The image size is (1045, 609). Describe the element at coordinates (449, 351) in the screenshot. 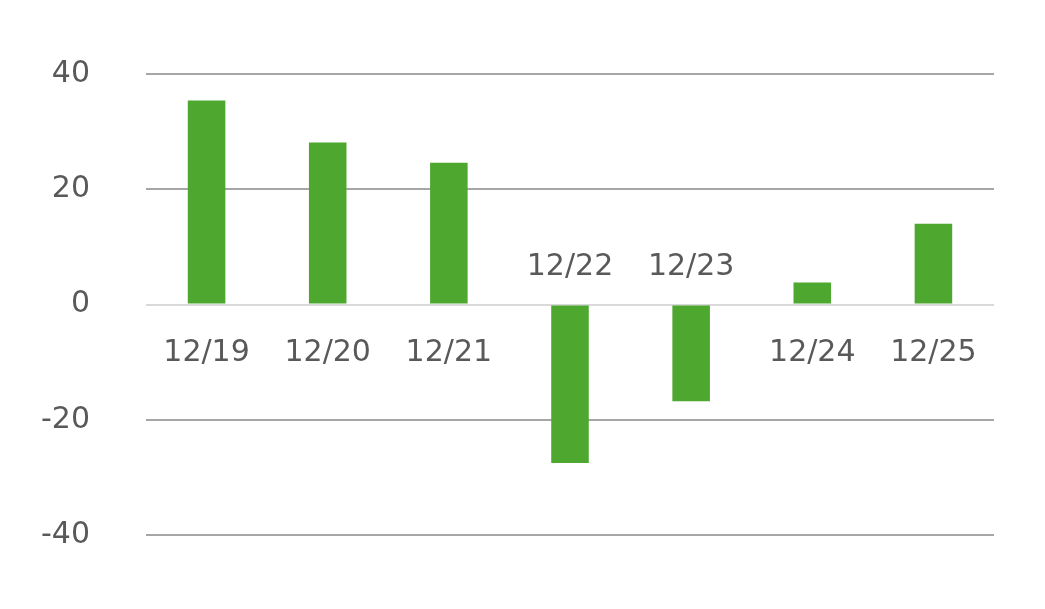

I see `x-tick-label: 12/21` at that location.